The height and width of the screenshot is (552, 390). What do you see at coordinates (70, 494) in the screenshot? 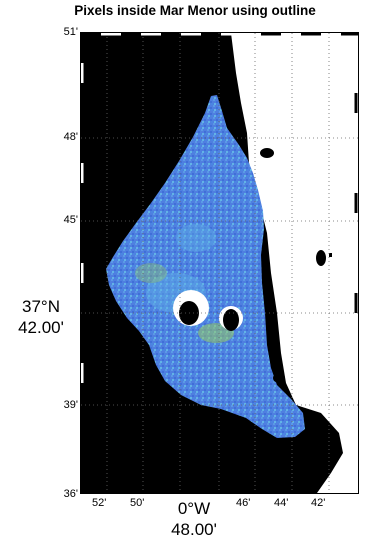
I see `lat-tick: 36'` at bounding box center [70, 494].